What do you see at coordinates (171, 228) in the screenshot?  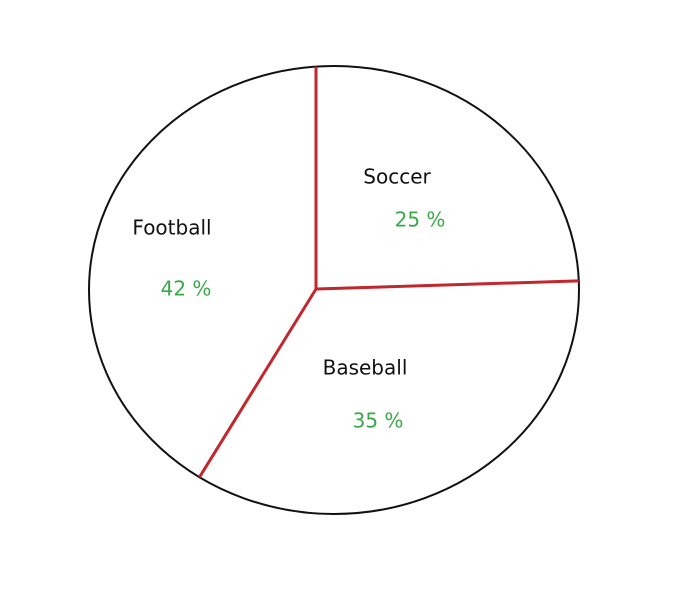 I see `slice-label: Football` at bounding box center [171, 228].